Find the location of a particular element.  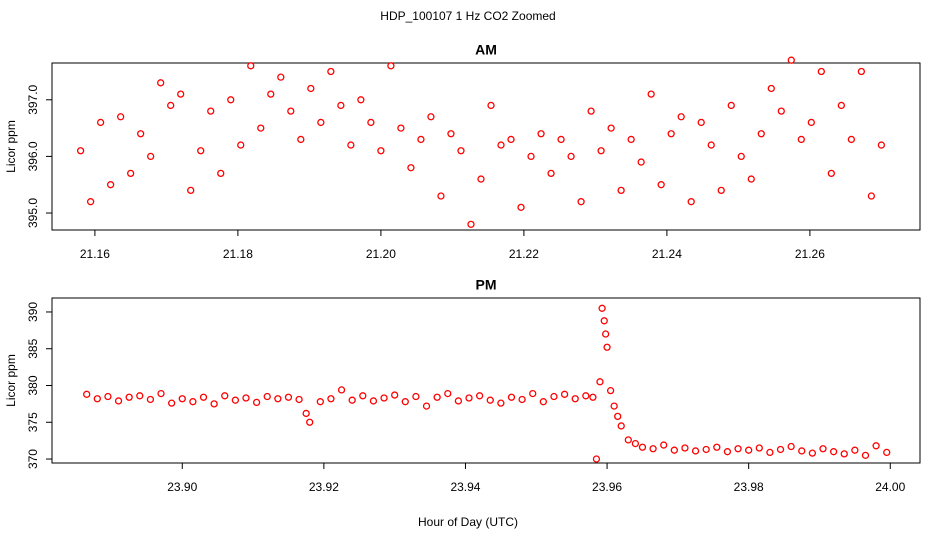

x-tick-label: 21.24 is located at coordinates (667, 254).